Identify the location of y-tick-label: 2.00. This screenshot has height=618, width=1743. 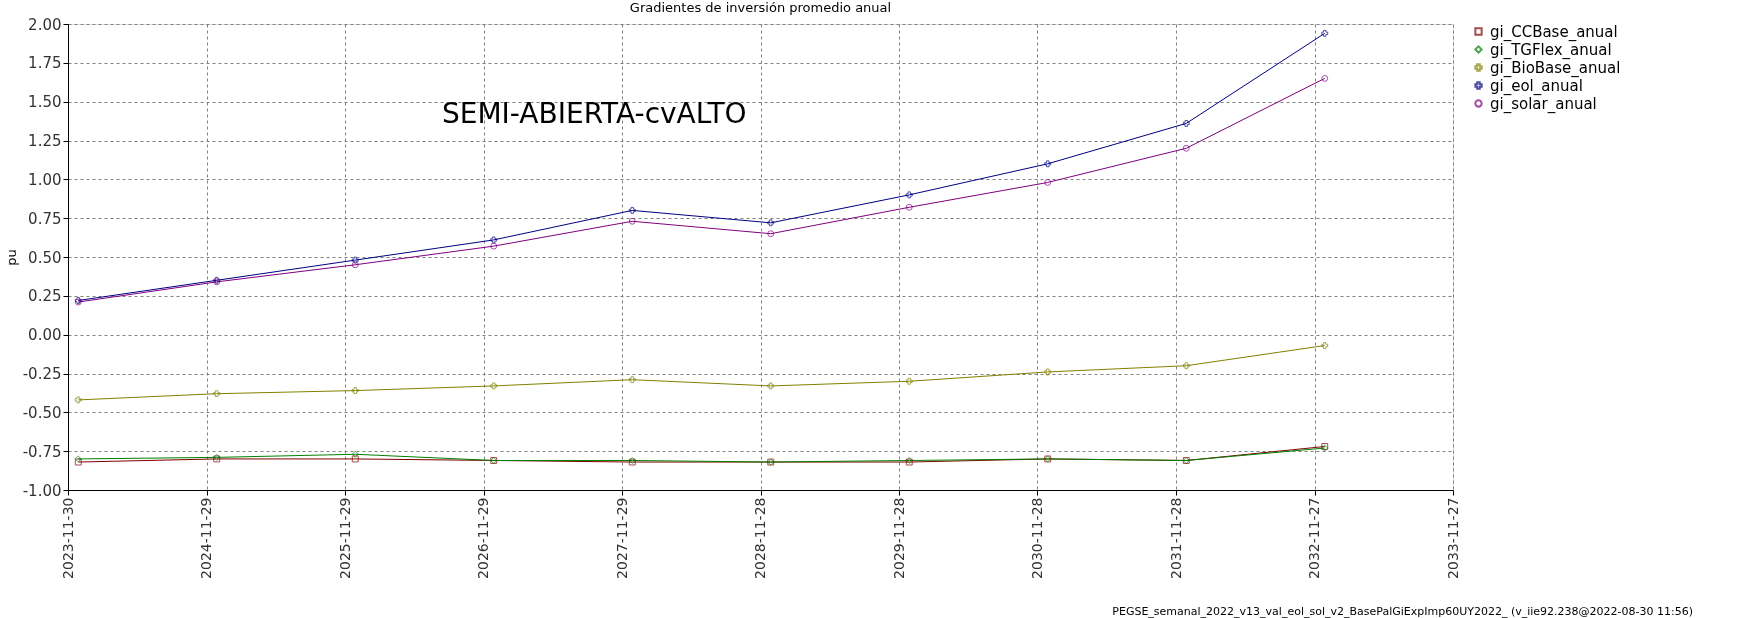
(45, 24).